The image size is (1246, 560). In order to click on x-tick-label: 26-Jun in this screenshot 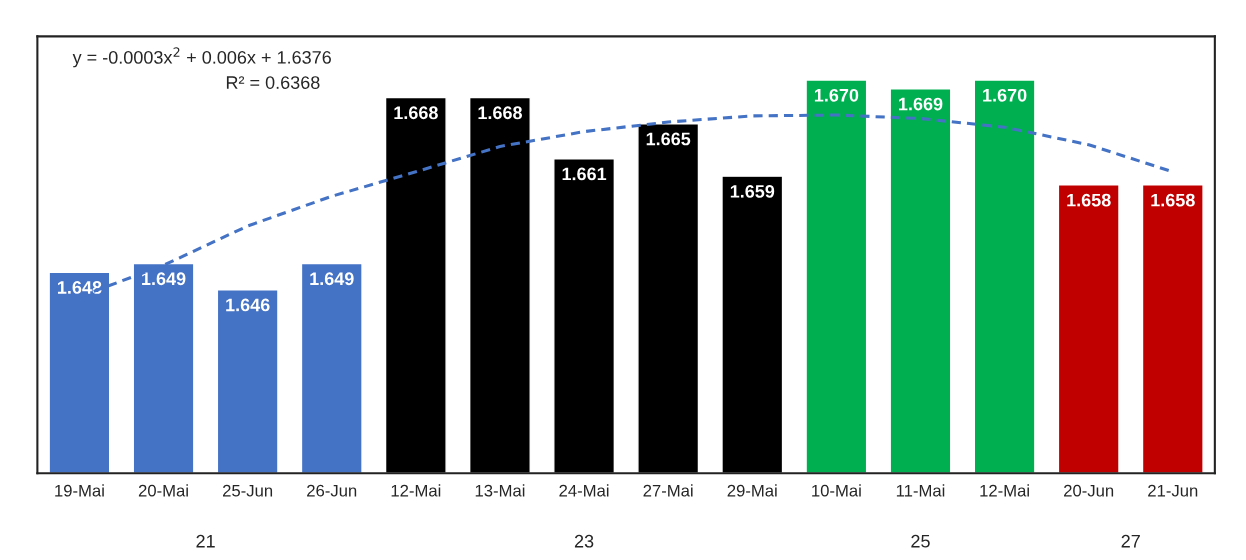, I will do `click(332, 490)`.